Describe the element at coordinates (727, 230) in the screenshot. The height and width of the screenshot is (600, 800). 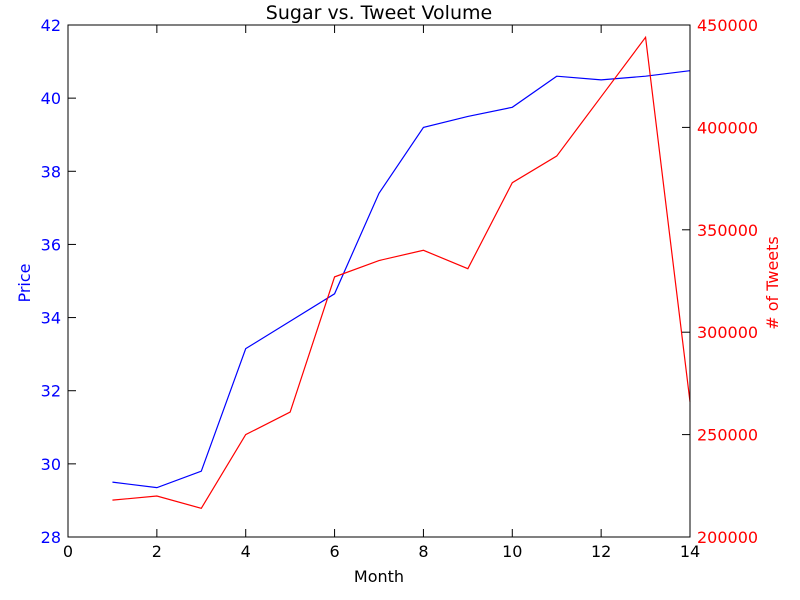
I see `right-y-tick-label: 350000` at that location.